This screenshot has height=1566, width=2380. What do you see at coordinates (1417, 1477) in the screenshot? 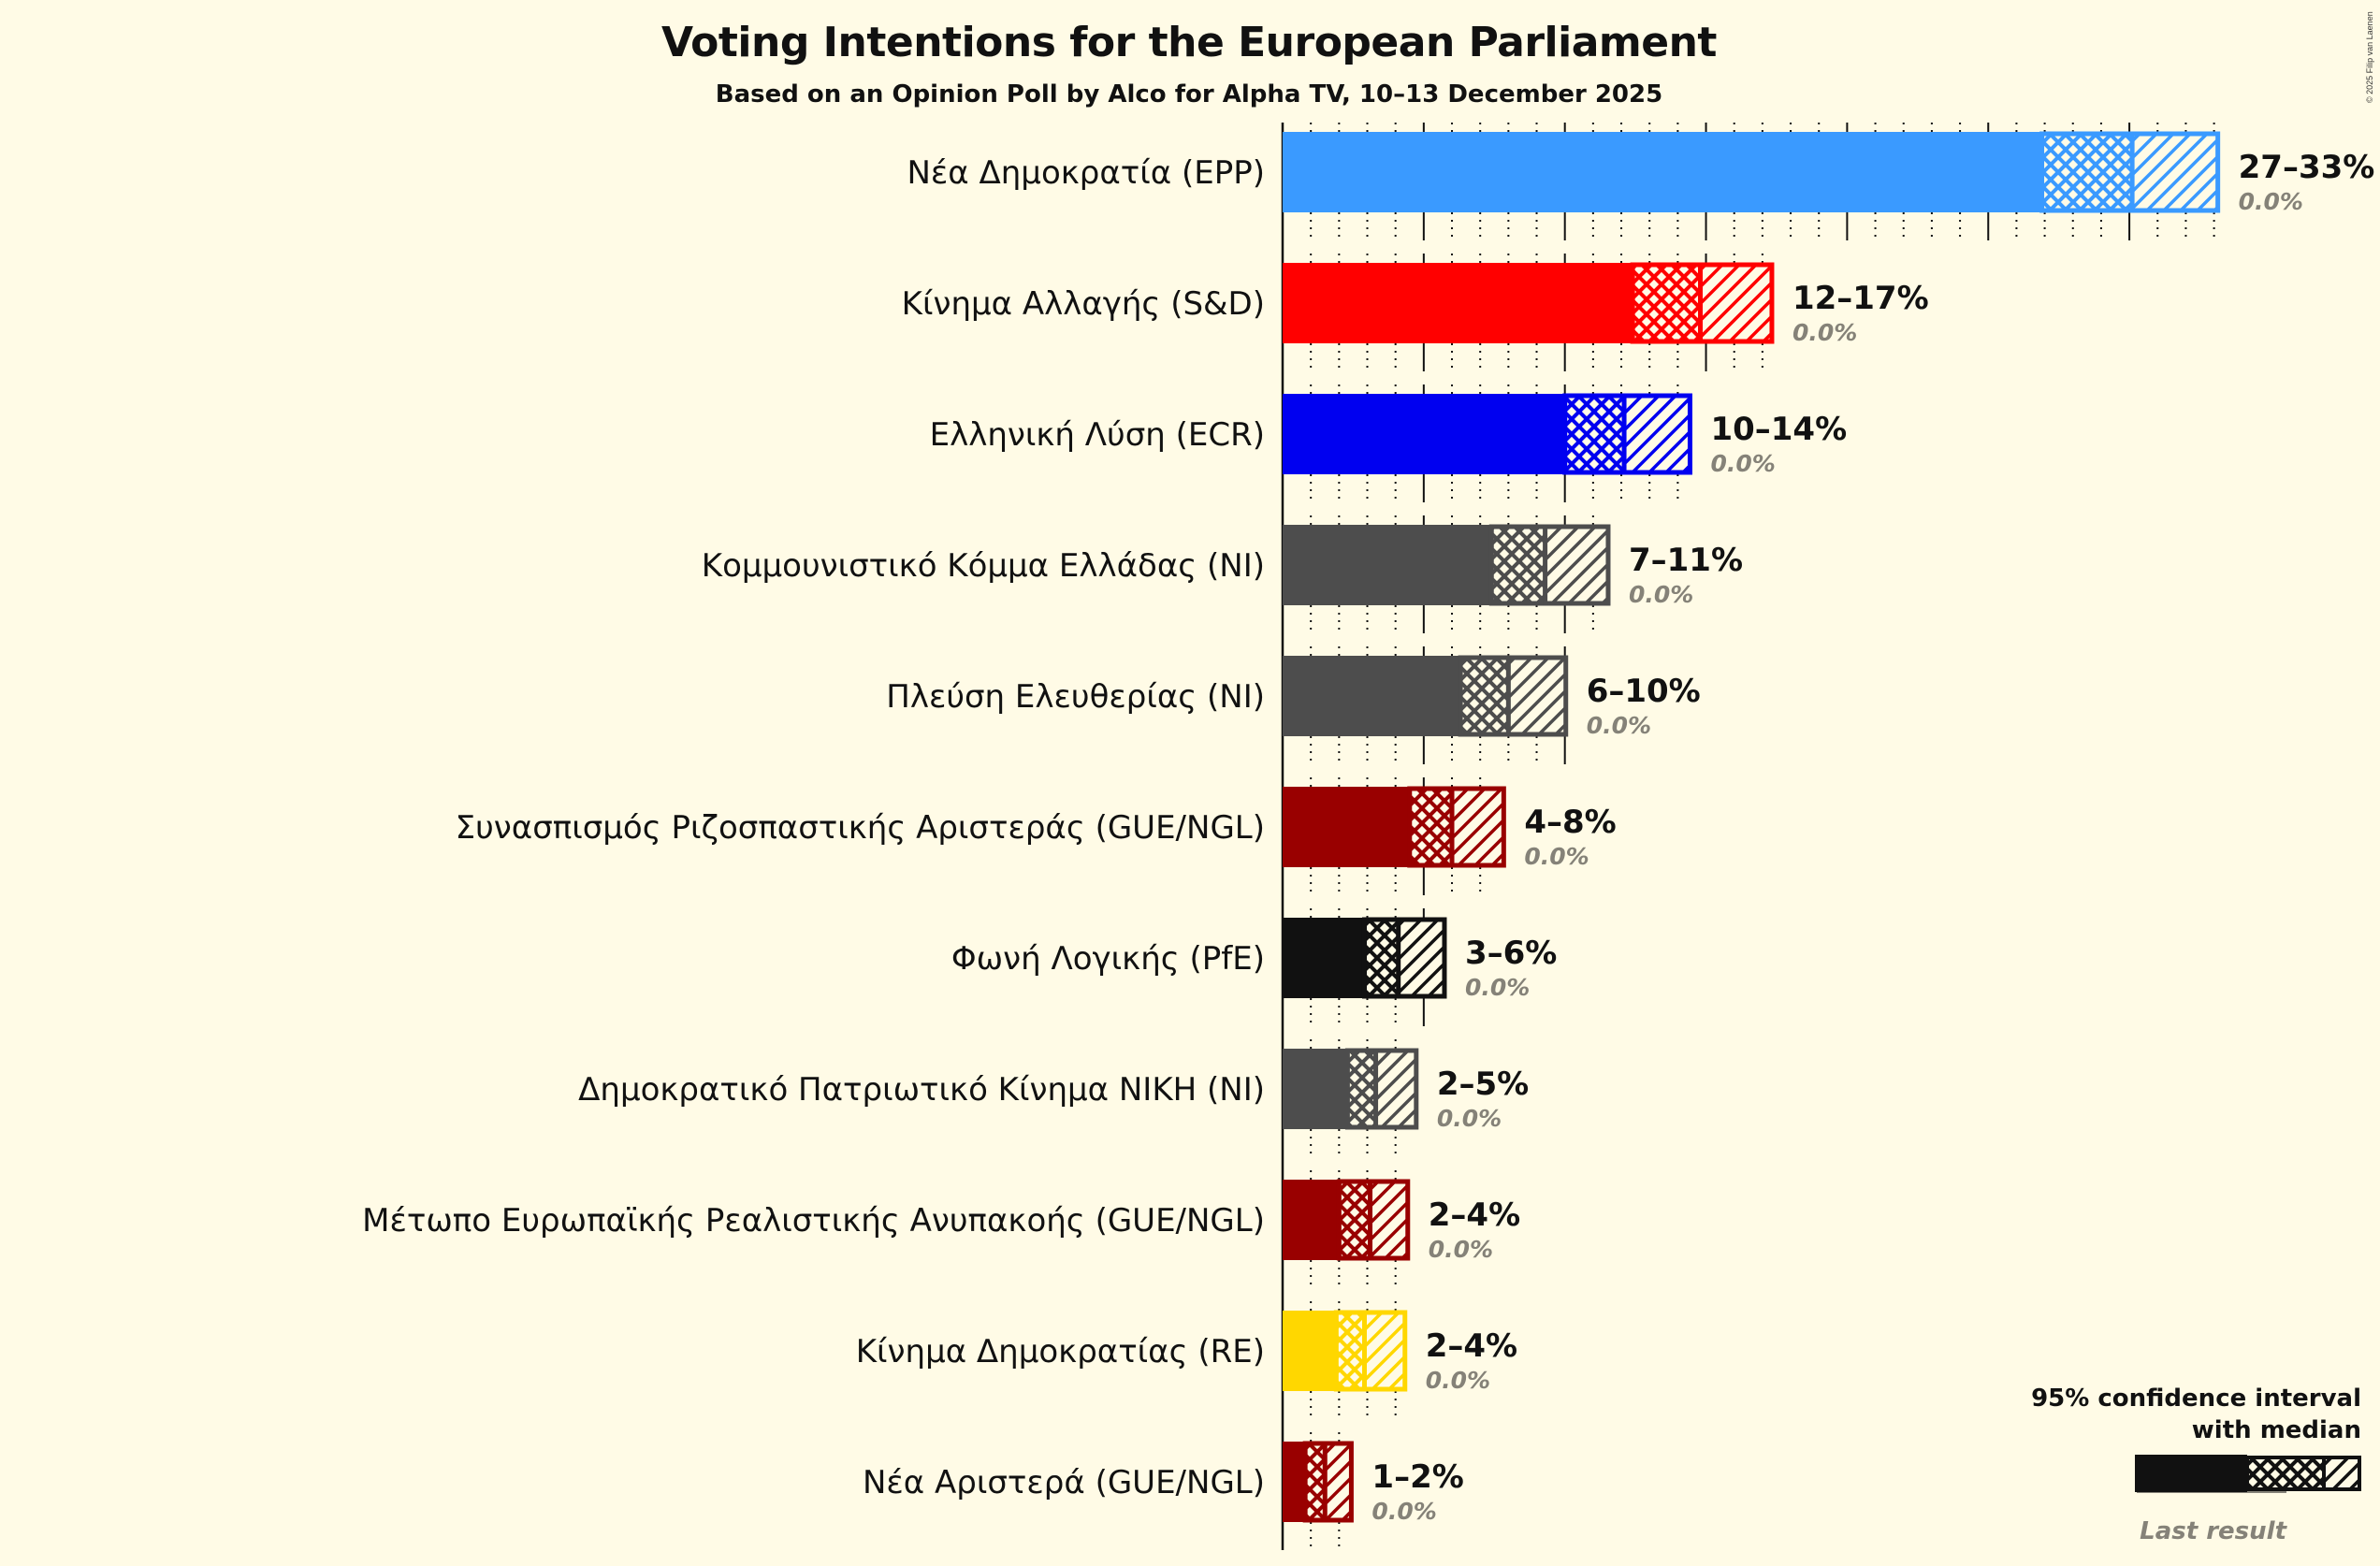
I see `ci-range-label: 1–2%` at bounding box center [1417, 1477].